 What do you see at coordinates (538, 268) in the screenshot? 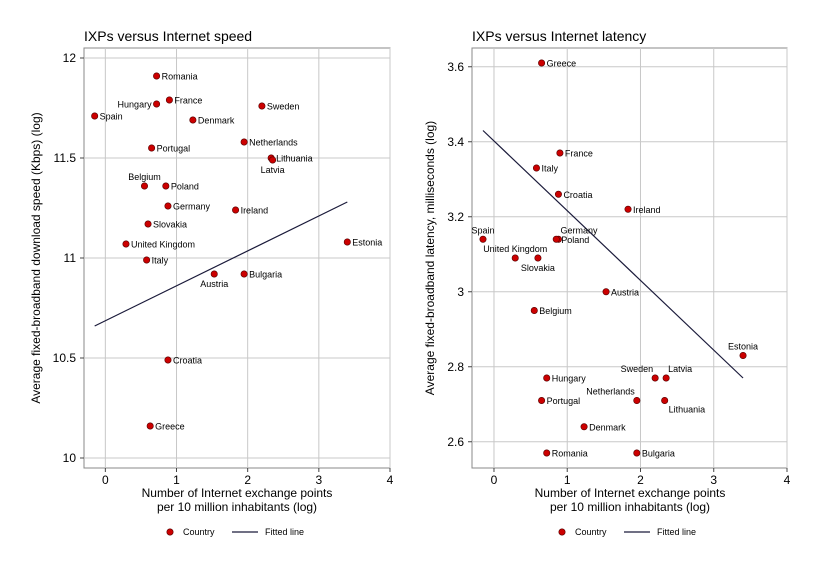
I see `point-label: Slovakia` at bounding box center [538, 268].